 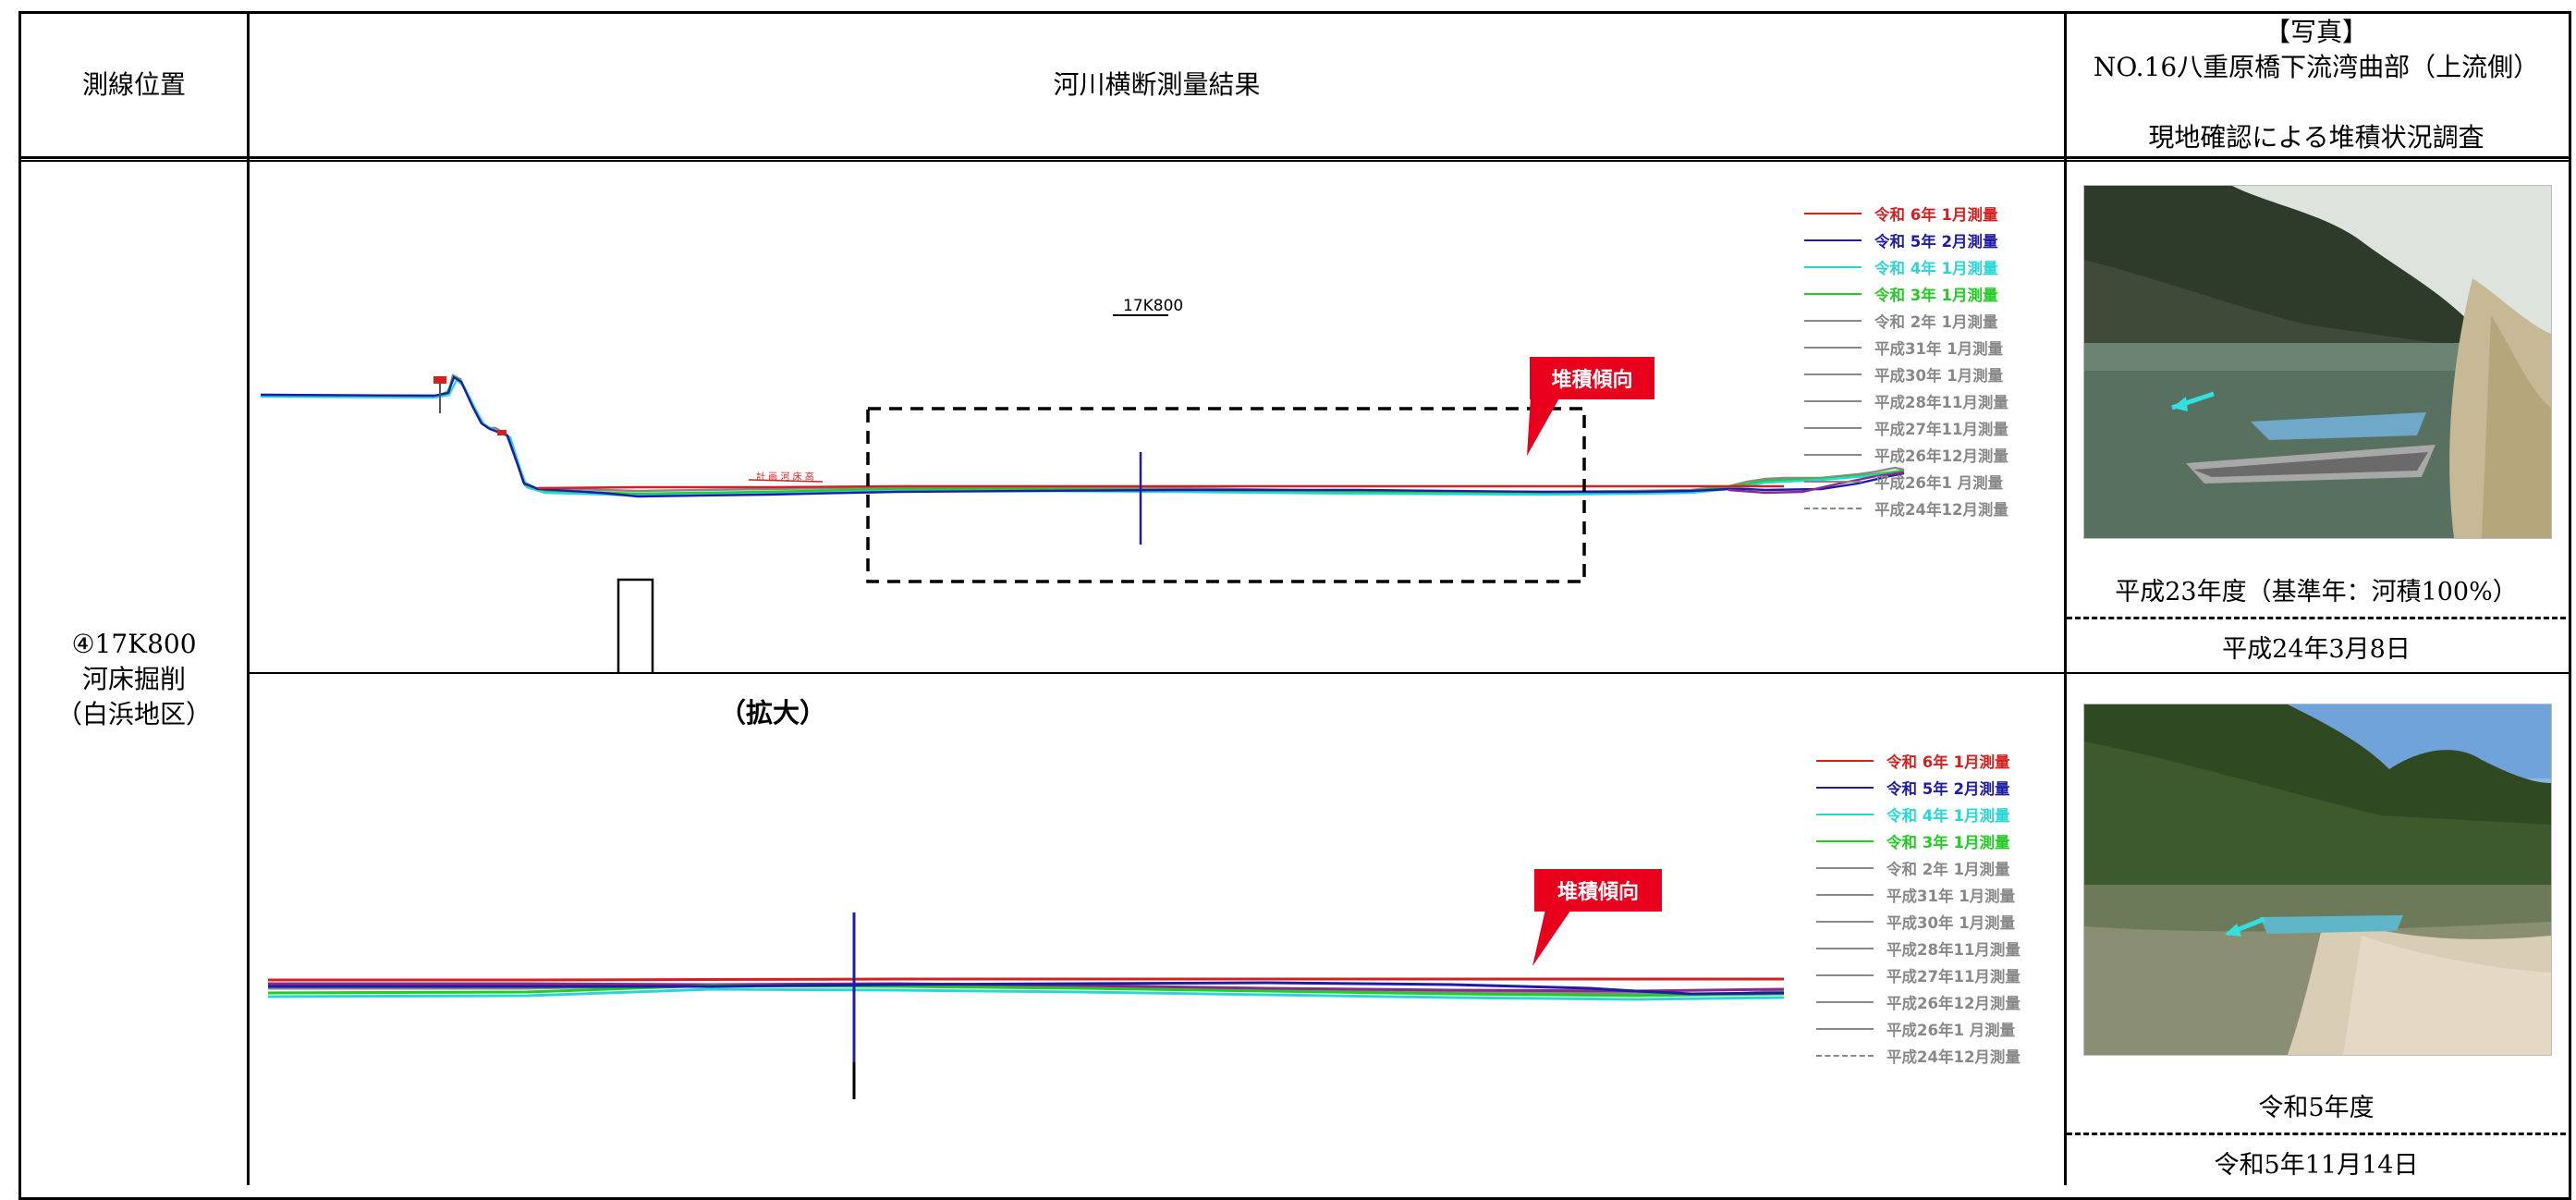 I want to click on zoom-area-box, so click(x=1226, y=495).